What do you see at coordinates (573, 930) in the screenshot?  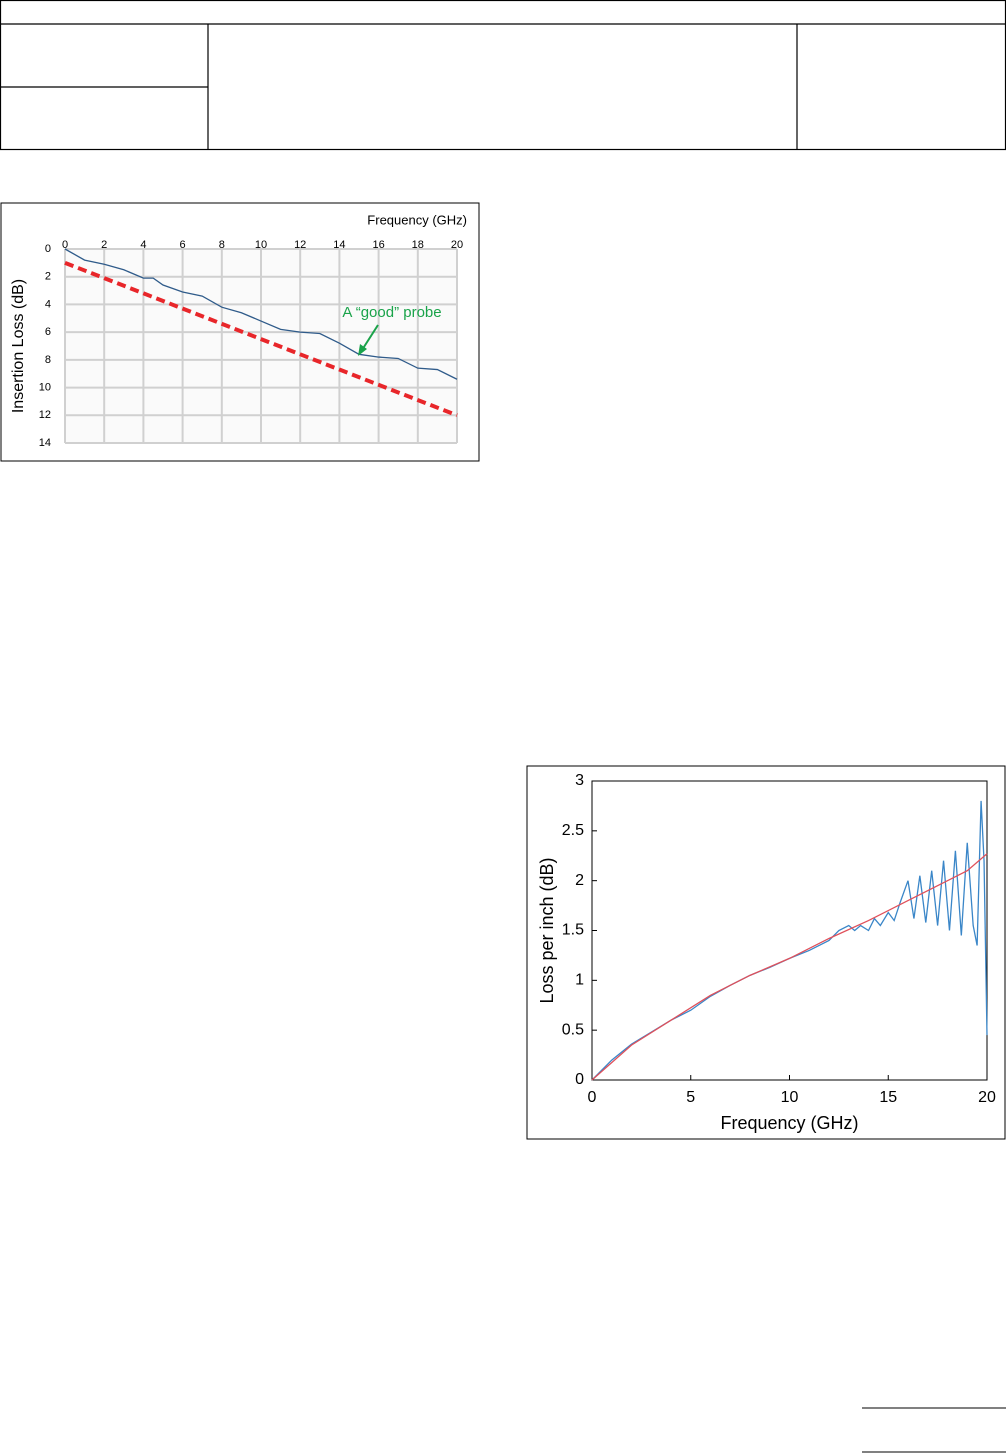 I see `y-tick-label: 1.5` at bounding box center [573, 930].